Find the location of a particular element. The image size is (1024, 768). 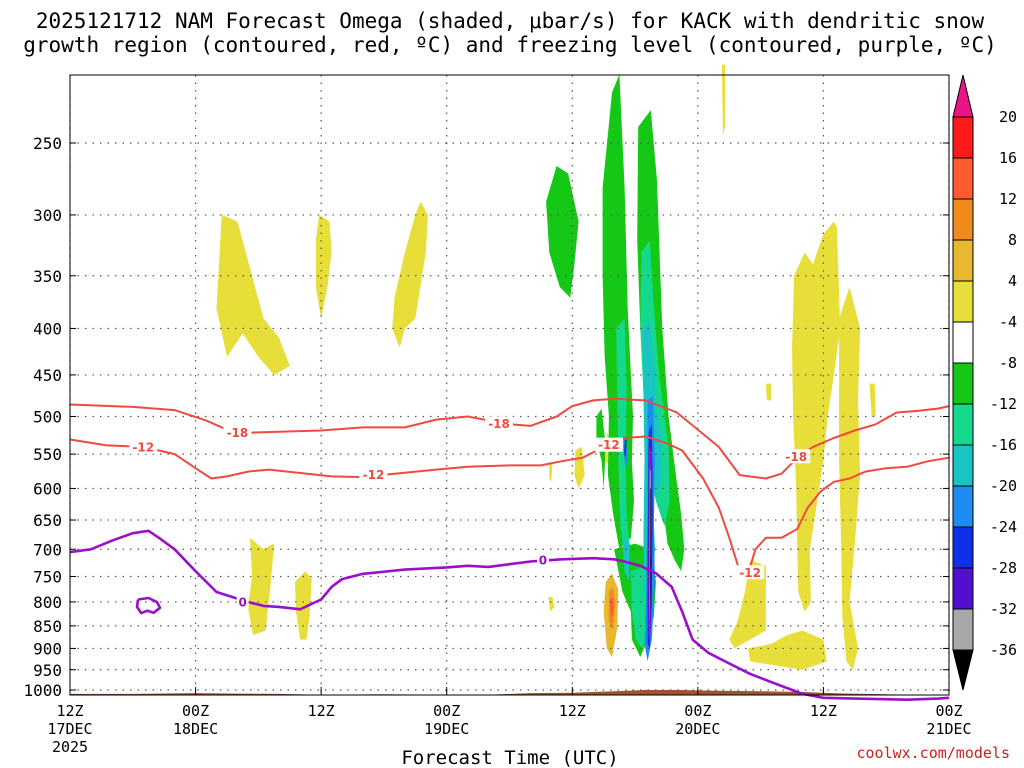

colorbar-label: -20 is located at coordinates (1003, 486).